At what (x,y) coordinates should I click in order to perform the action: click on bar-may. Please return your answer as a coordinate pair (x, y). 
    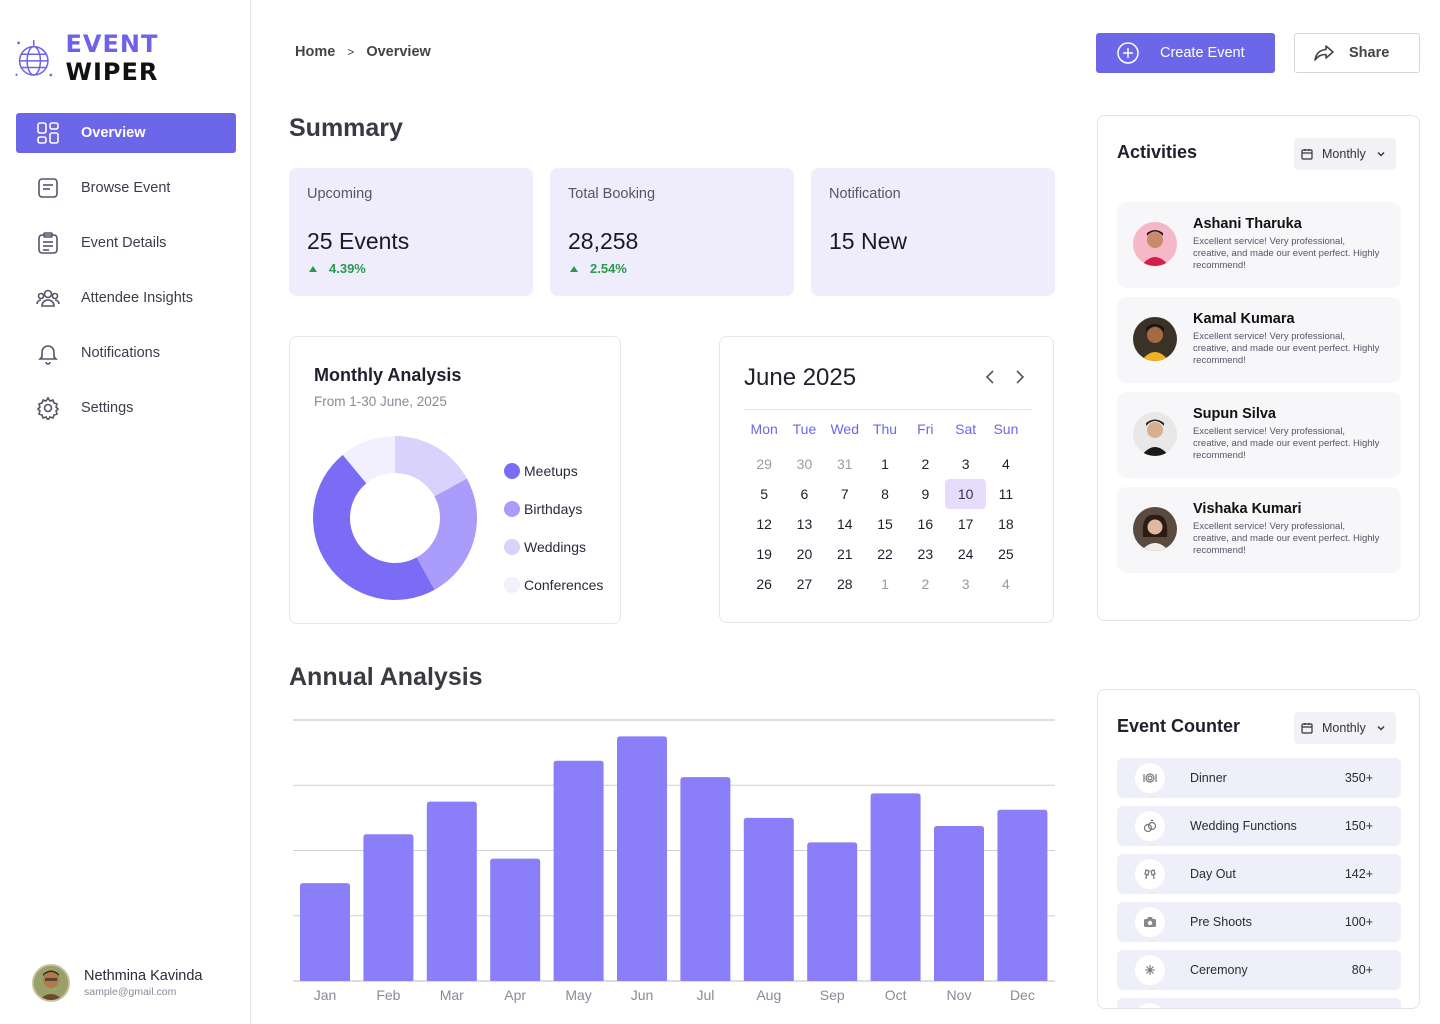
    Looking at the image, I should click on (578, 870).